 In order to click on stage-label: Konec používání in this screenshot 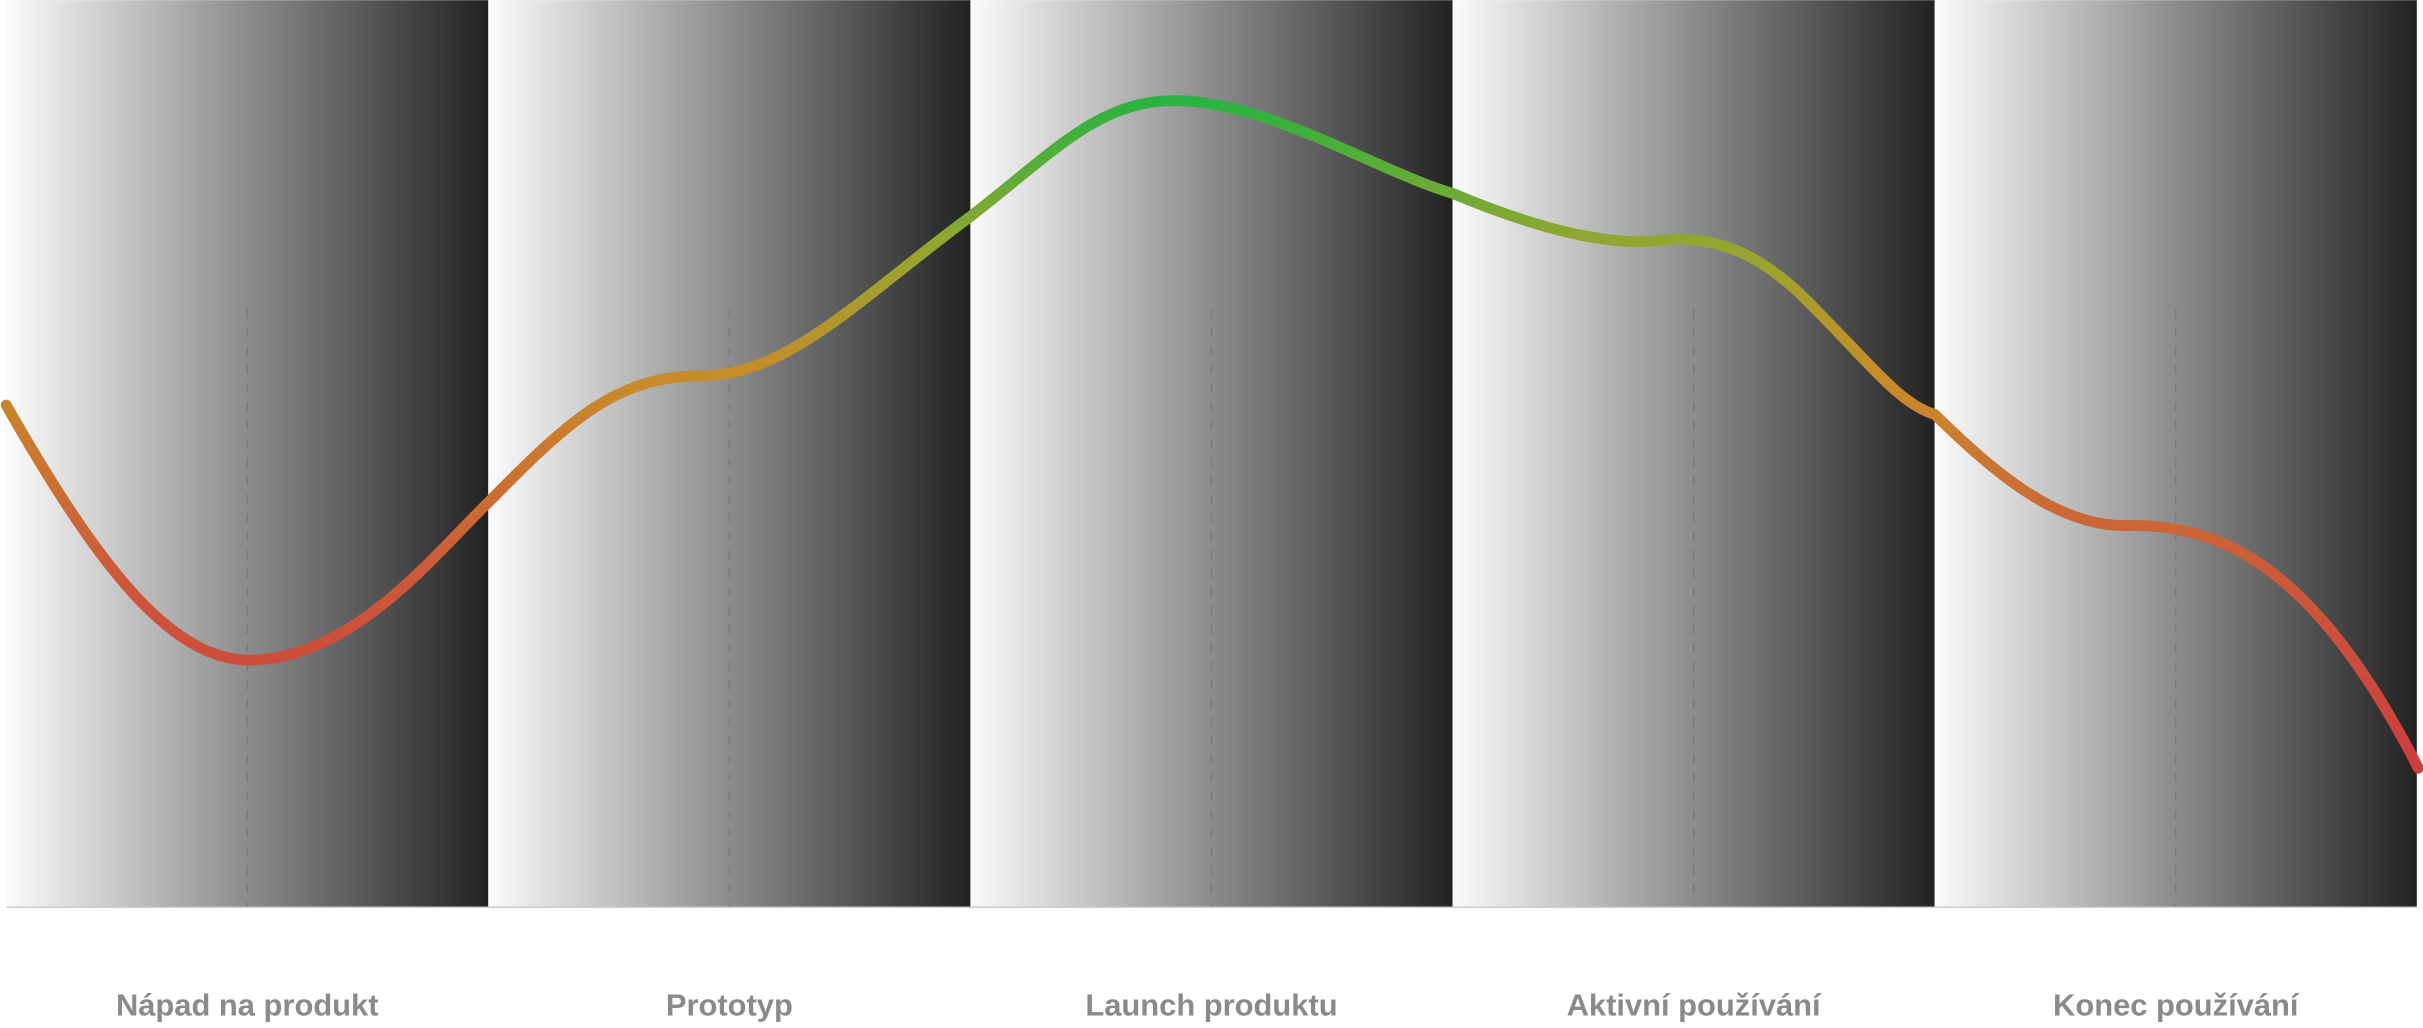, I will do `click(2176, 1004)`.